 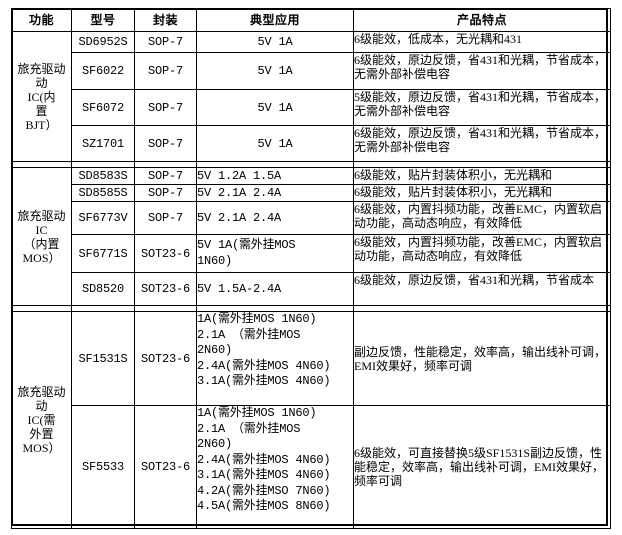 I want to click on group-function-label-2: 旅充驱动 动 IC(需 外置 MOS）, so click(x=41, y=420).